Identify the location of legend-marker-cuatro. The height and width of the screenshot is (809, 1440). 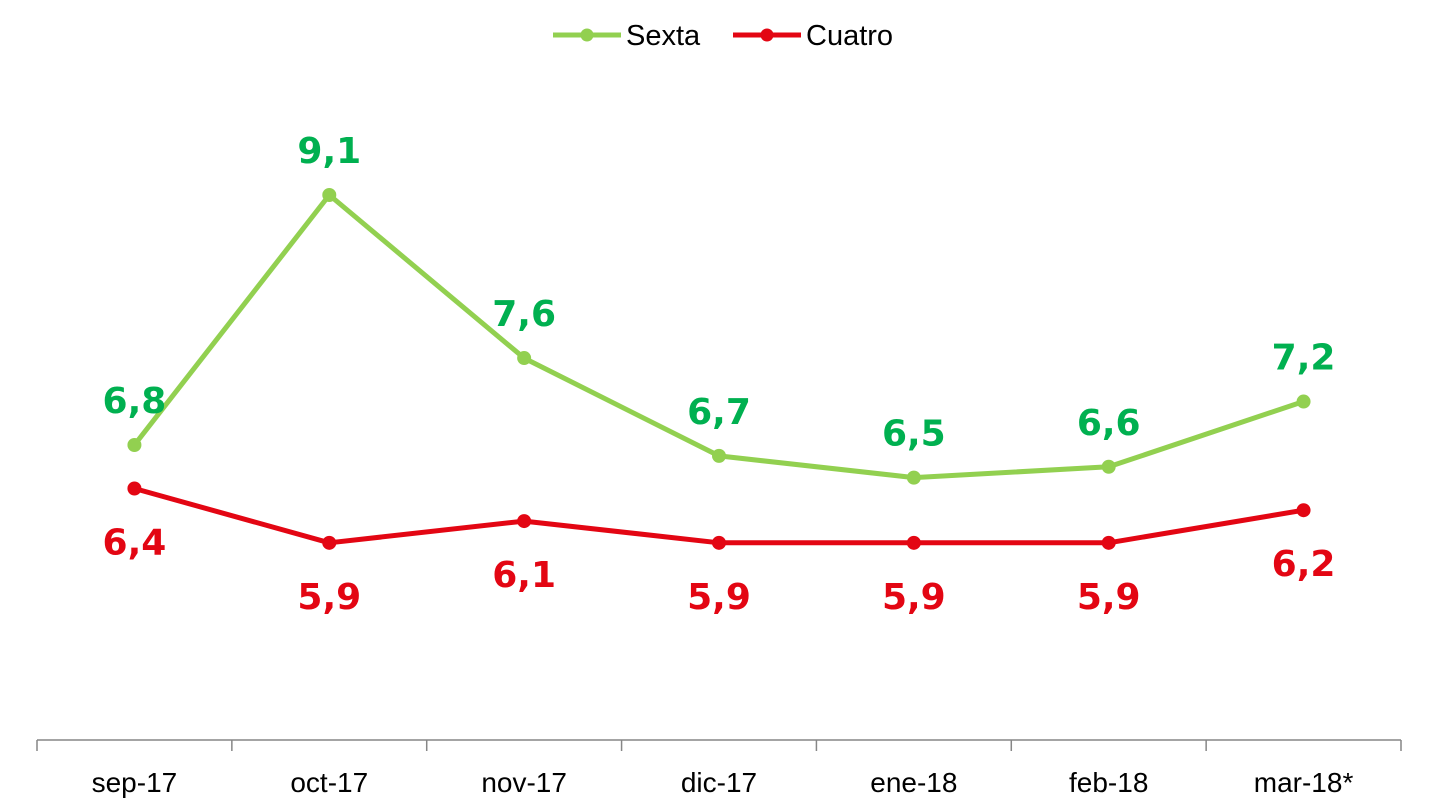
(767, 35).